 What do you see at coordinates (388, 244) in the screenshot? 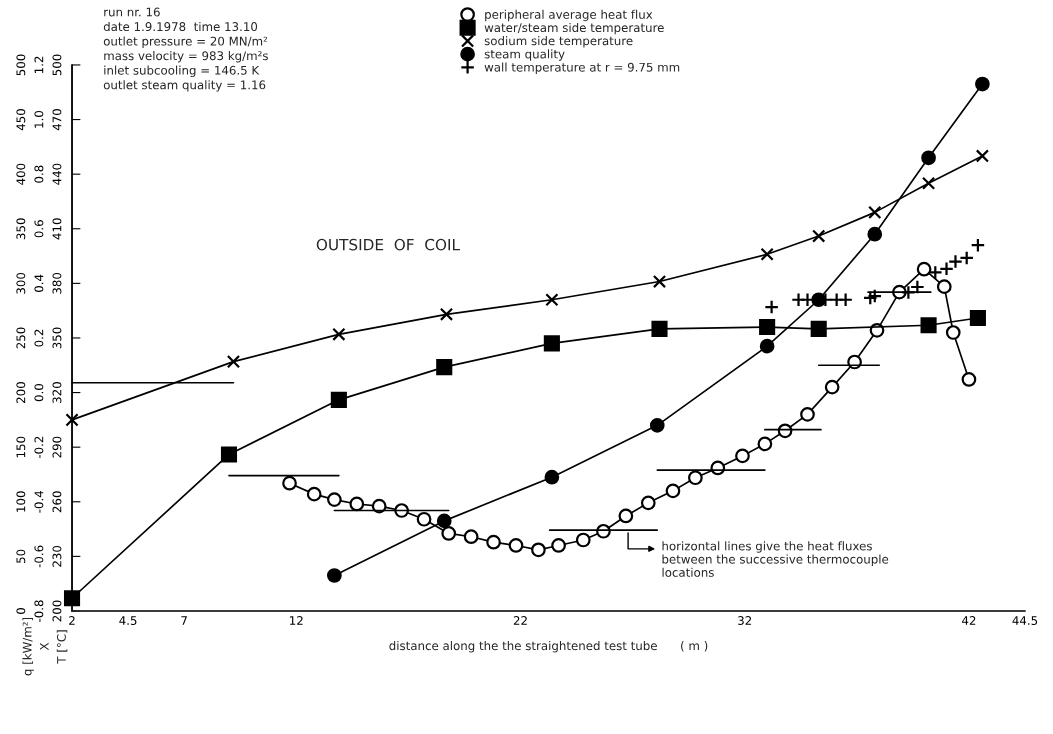
I see `annotation: OUTSIDE OF COIL` at bounding box center [388, 244].